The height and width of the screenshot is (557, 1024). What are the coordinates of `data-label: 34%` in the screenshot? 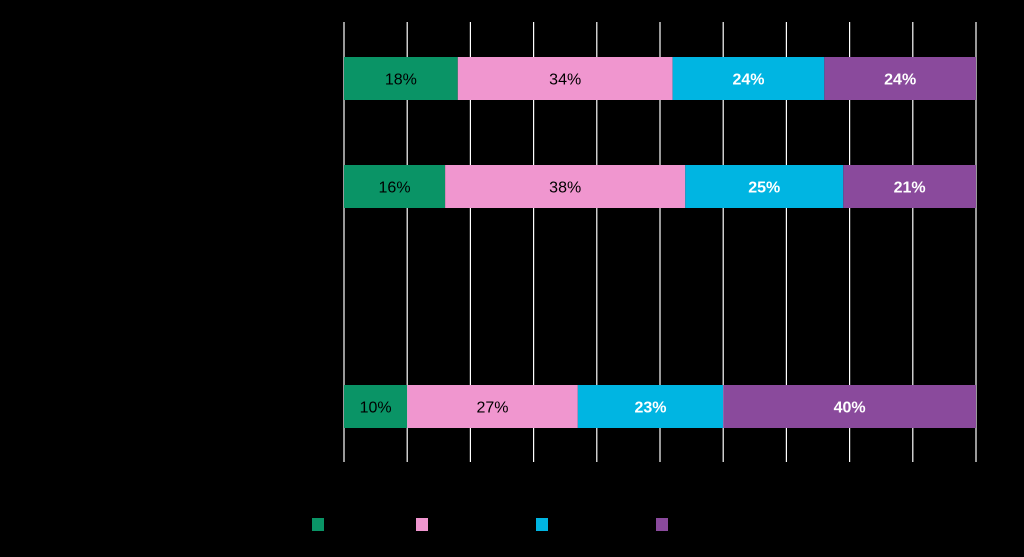 It's located at (565, 80).